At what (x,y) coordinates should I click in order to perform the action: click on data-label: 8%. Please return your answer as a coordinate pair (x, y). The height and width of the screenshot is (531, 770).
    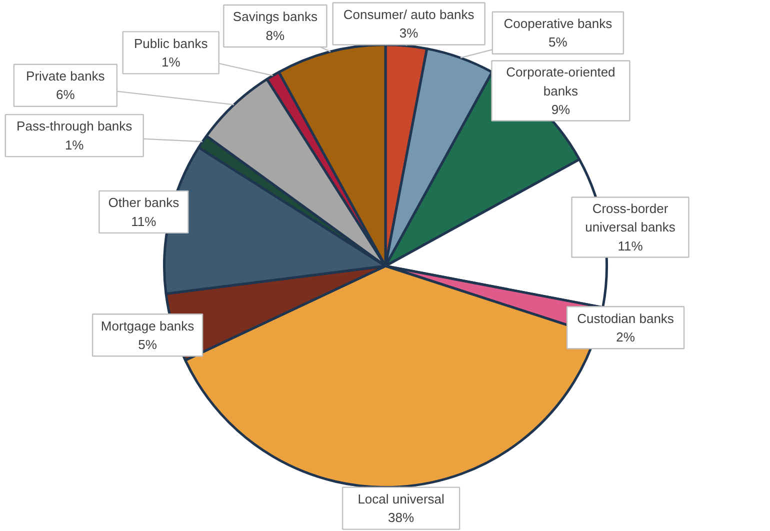
    Looking at the image, I should click on (276, 35).